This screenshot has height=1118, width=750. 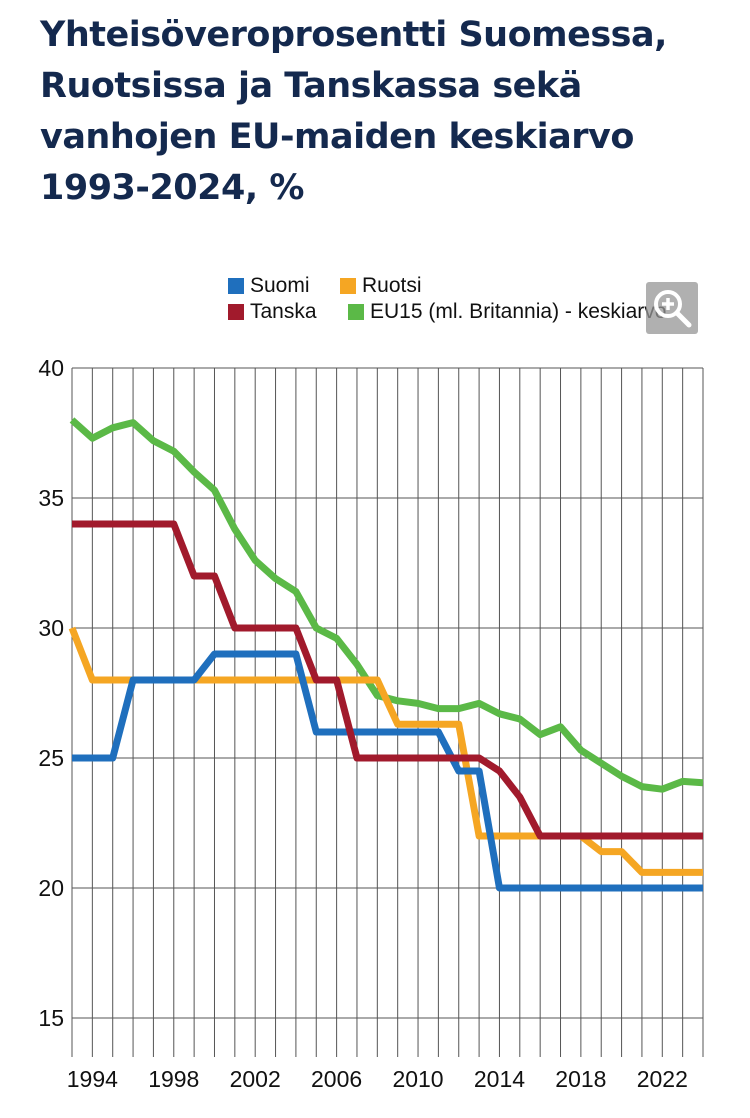 What do you see at coordinates (280, 285) in the screenshot?
I see `legend-label: Suomi` at bounding box center [280, 285].